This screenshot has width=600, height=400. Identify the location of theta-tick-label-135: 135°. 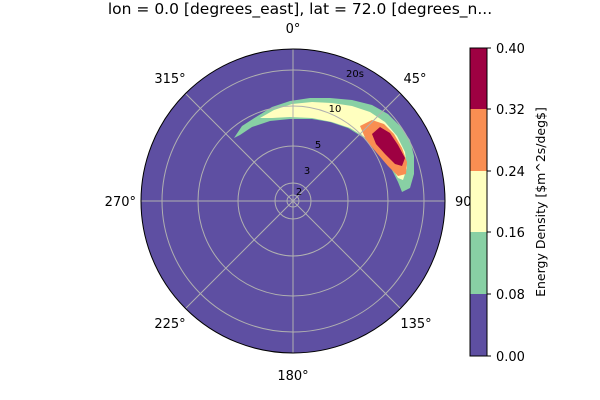
(415, 324).